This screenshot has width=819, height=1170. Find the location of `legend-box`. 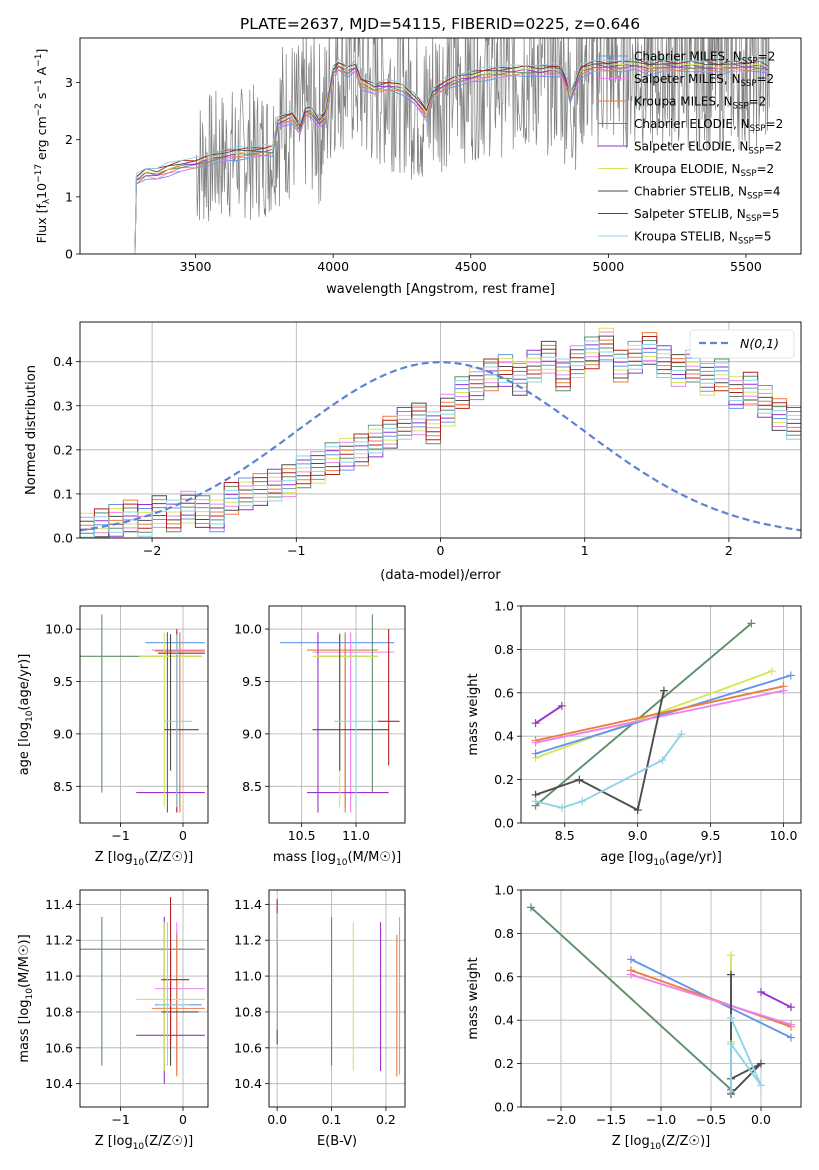

legend-box is located at coordinates (742, 344).